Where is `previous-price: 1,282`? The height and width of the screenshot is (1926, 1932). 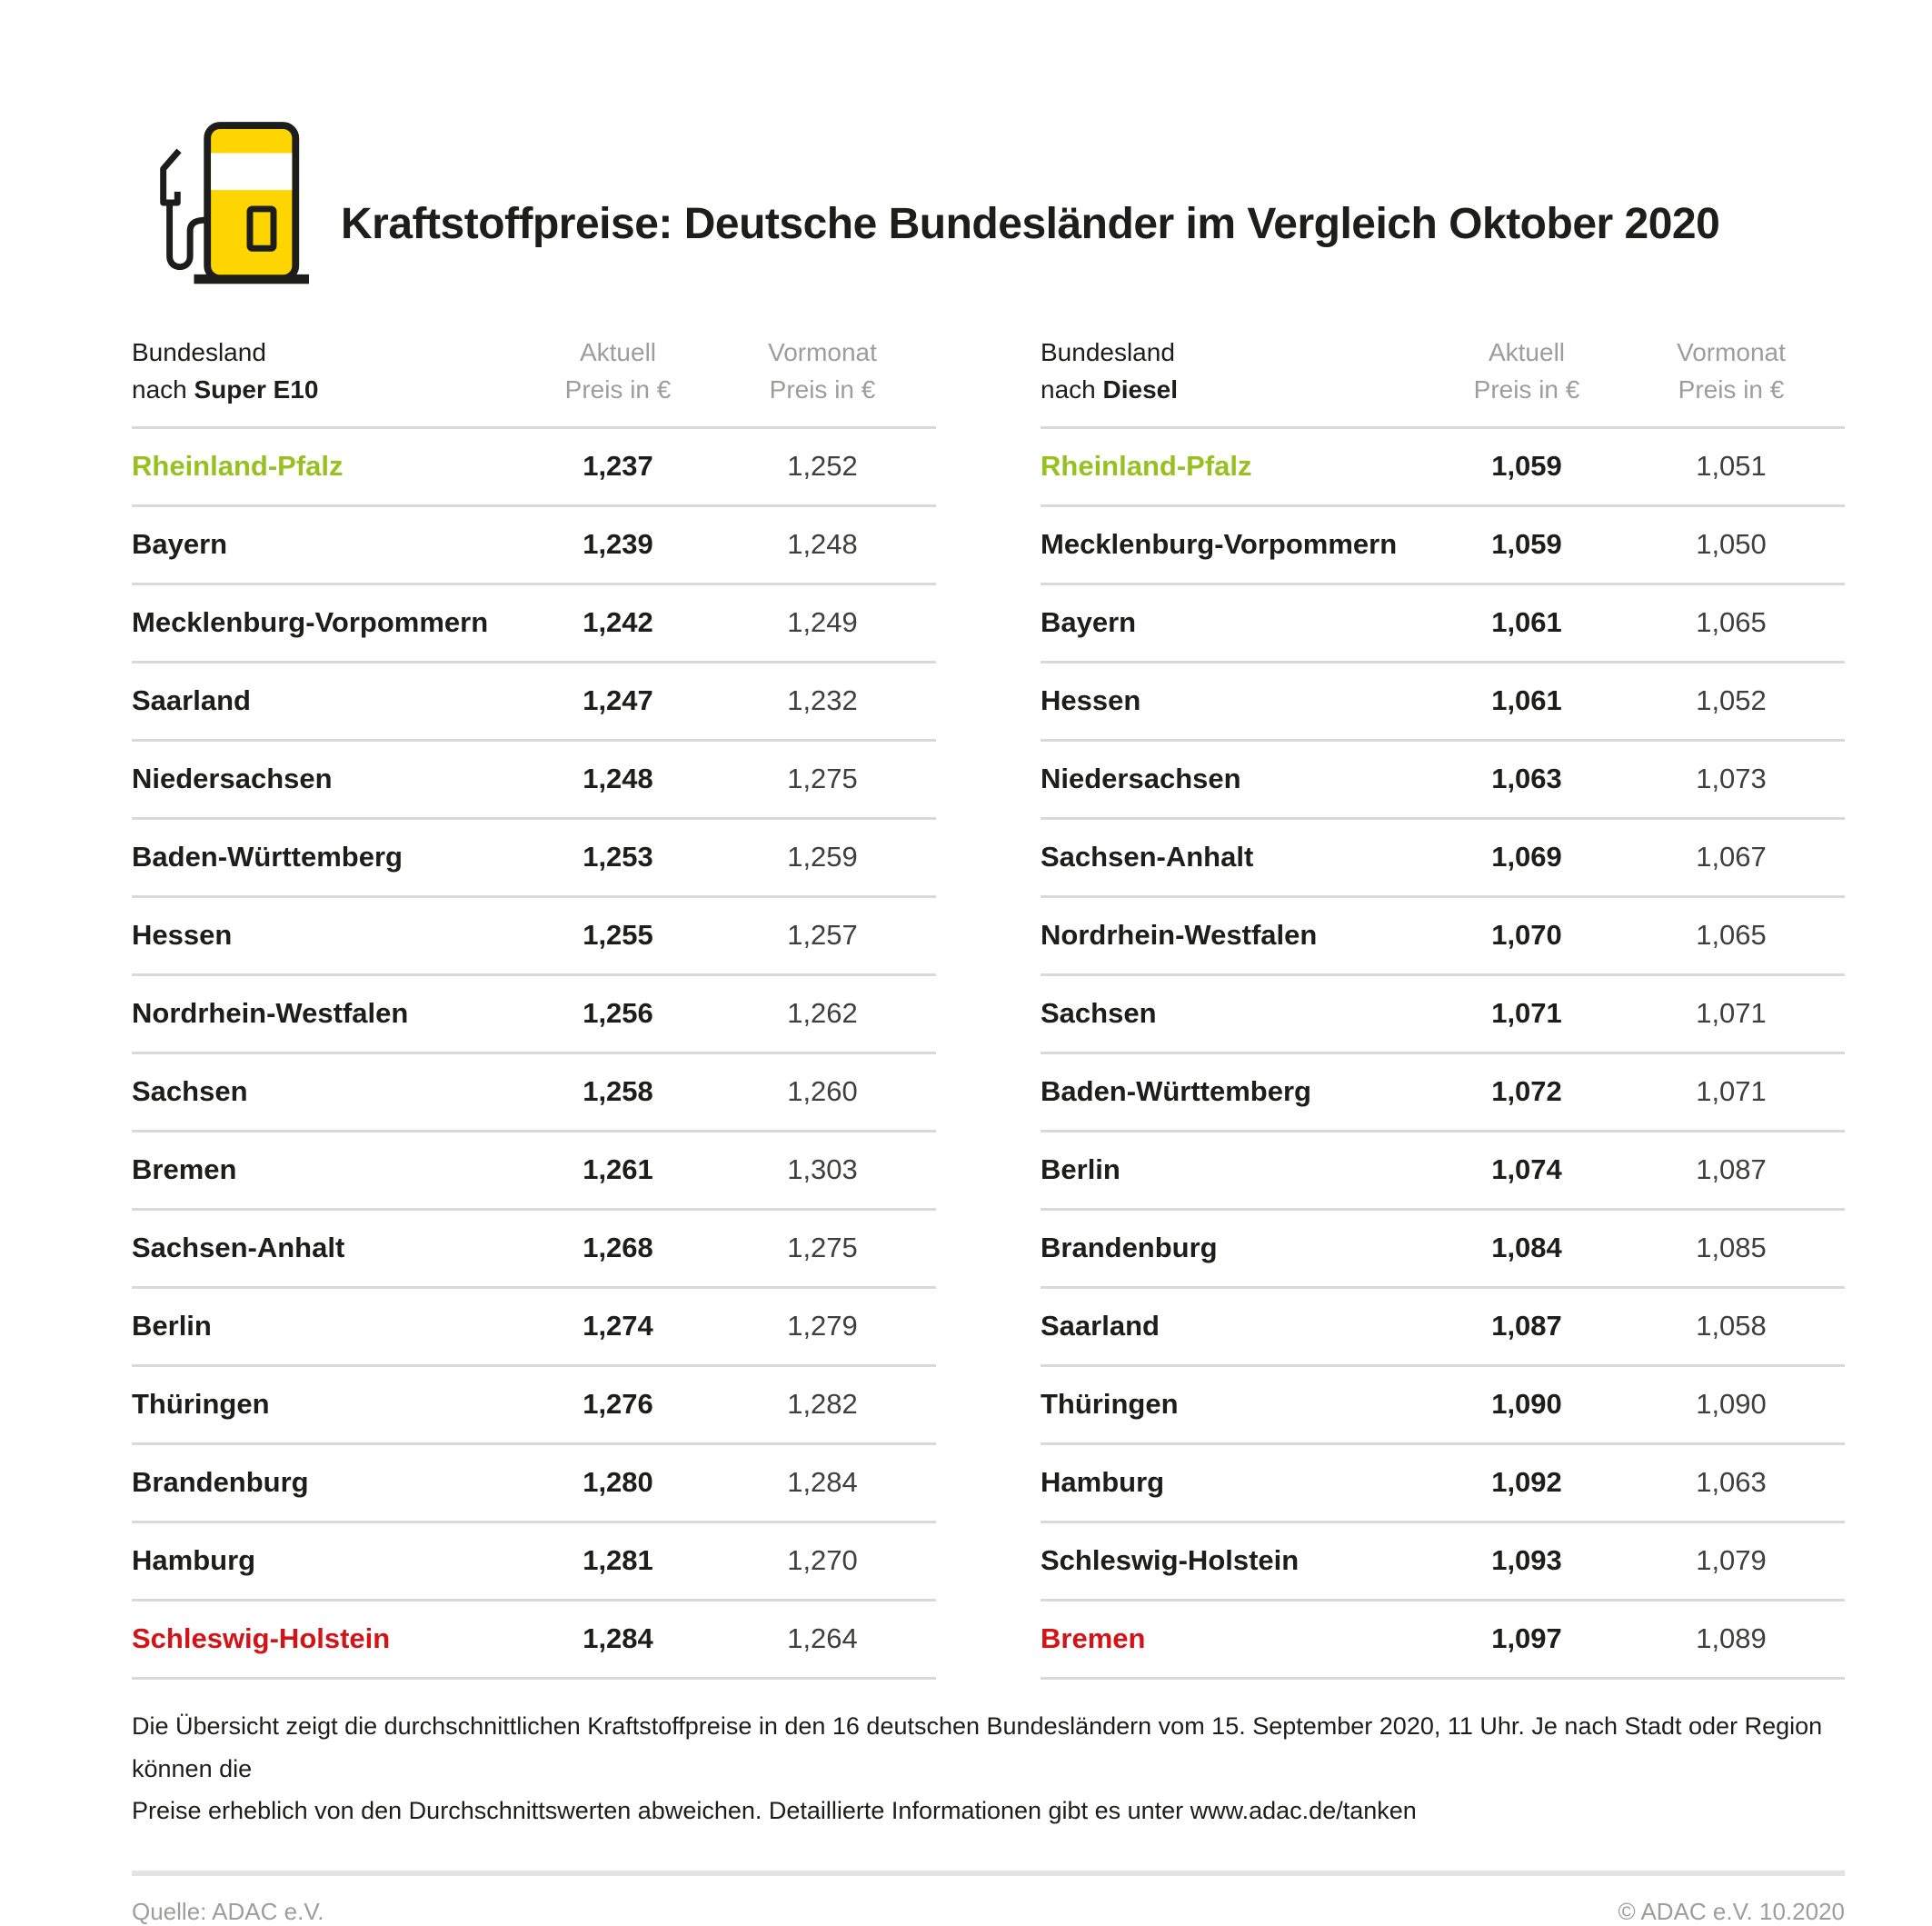 previous-price: 1,282 is located at coordinates (822, 1404).